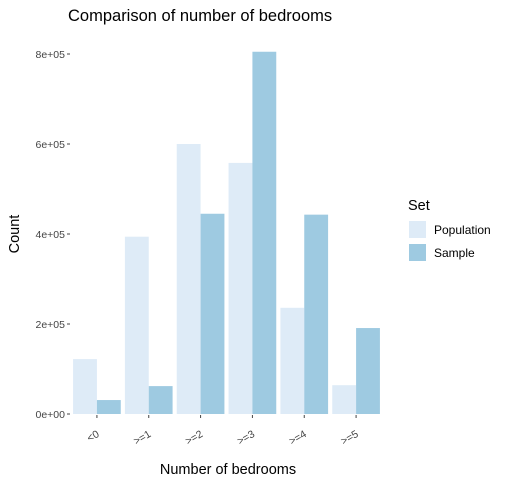 This screenshot has height=485, width=508. I want to click on legend-label-population: Population, so click(462, 229).